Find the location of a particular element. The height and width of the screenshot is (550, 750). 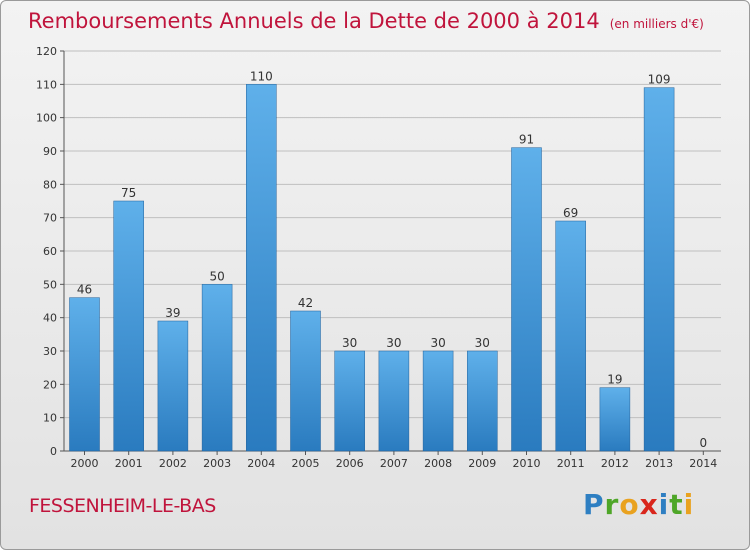

proxiti-logo: Proxiti is located at coordinates (638, 504).